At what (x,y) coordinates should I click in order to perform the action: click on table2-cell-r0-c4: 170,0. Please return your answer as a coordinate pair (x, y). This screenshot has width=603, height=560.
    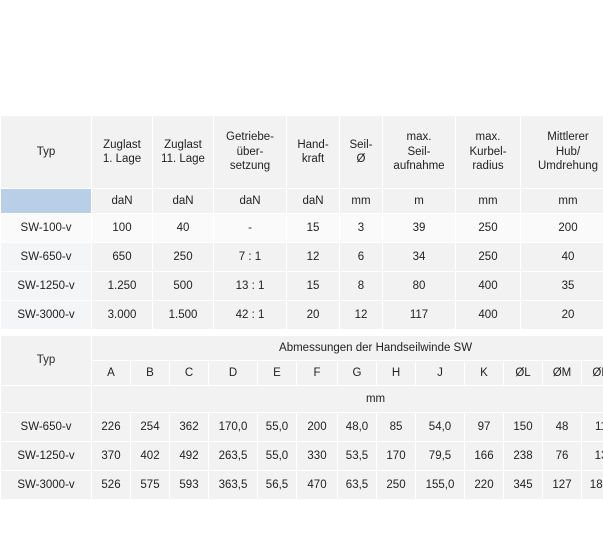
    Looking at the image, I should click on (233, 427).